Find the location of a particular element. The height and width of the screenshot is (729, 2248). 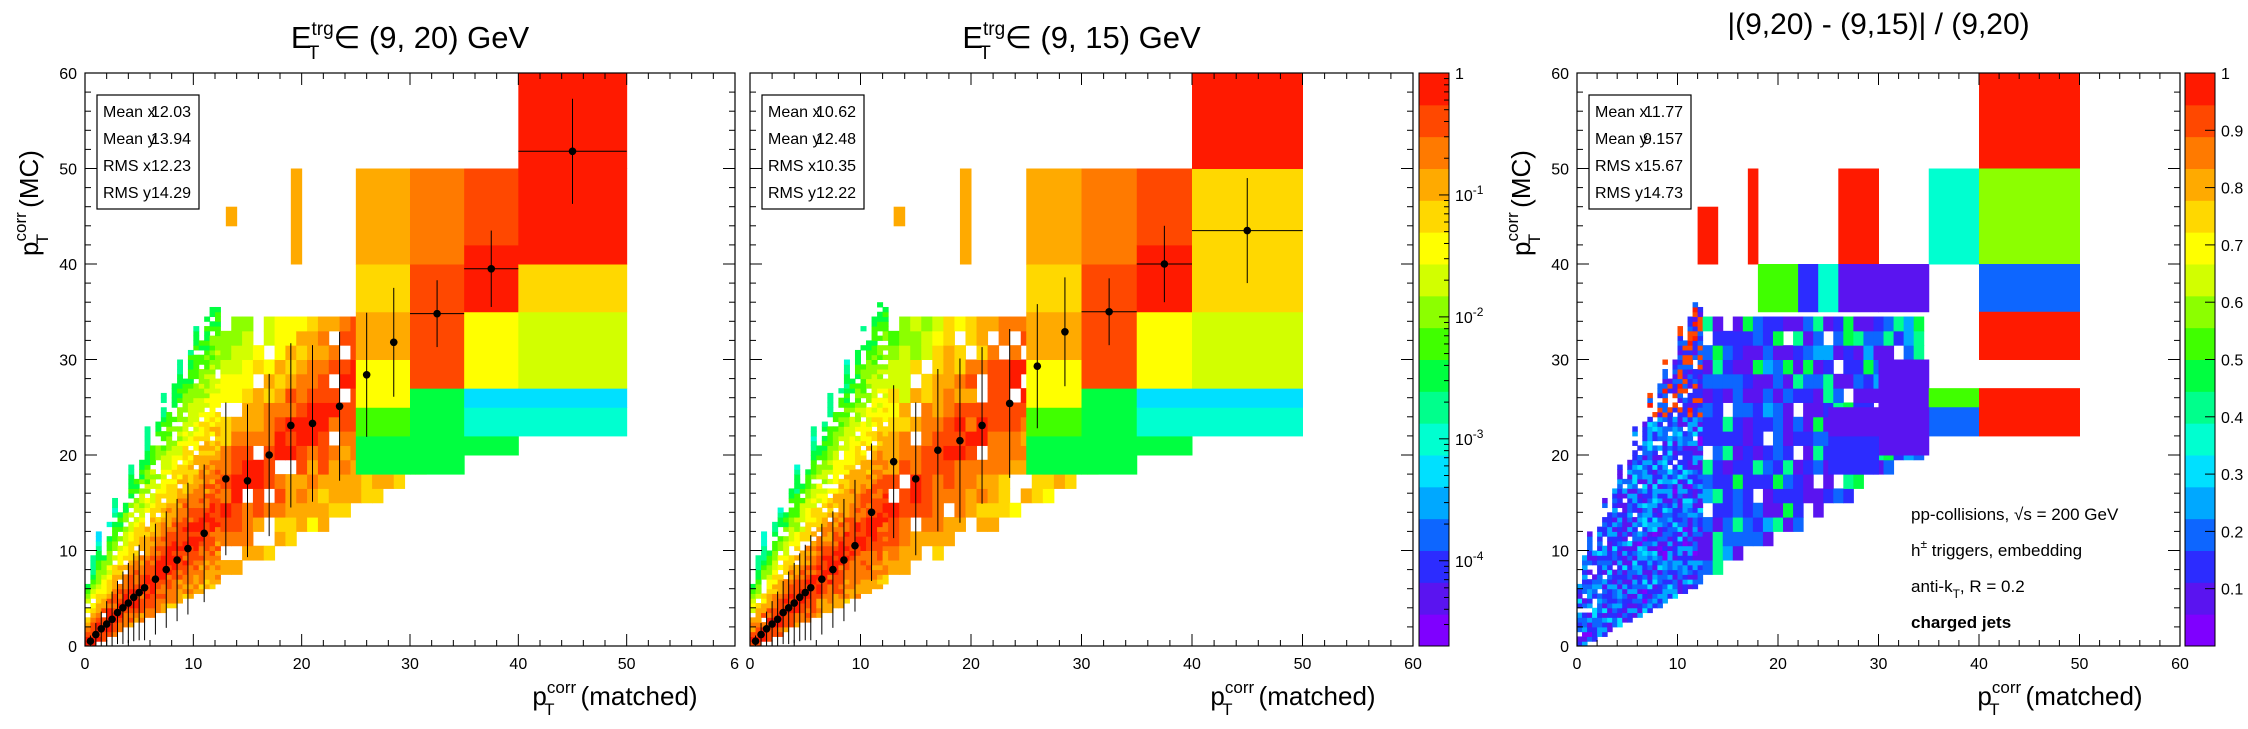

stats-box-frame is located at coordinates (148, 152).